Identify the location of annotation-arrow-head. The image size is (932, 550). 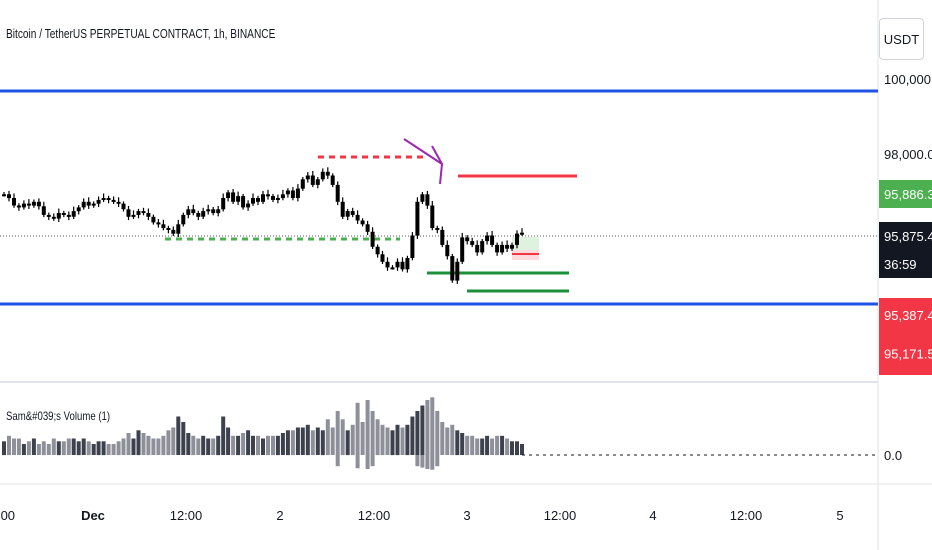
(437, 165).